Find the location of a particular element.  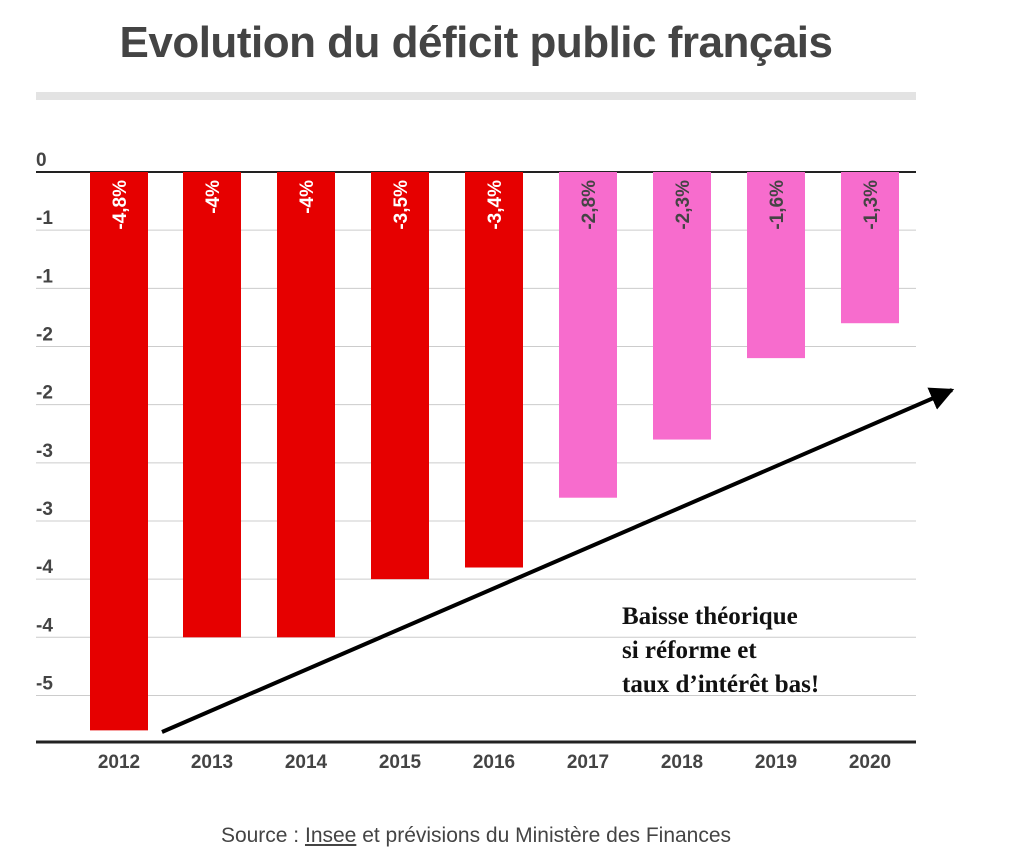

bar-2012 is located at coordinates (119, 451).